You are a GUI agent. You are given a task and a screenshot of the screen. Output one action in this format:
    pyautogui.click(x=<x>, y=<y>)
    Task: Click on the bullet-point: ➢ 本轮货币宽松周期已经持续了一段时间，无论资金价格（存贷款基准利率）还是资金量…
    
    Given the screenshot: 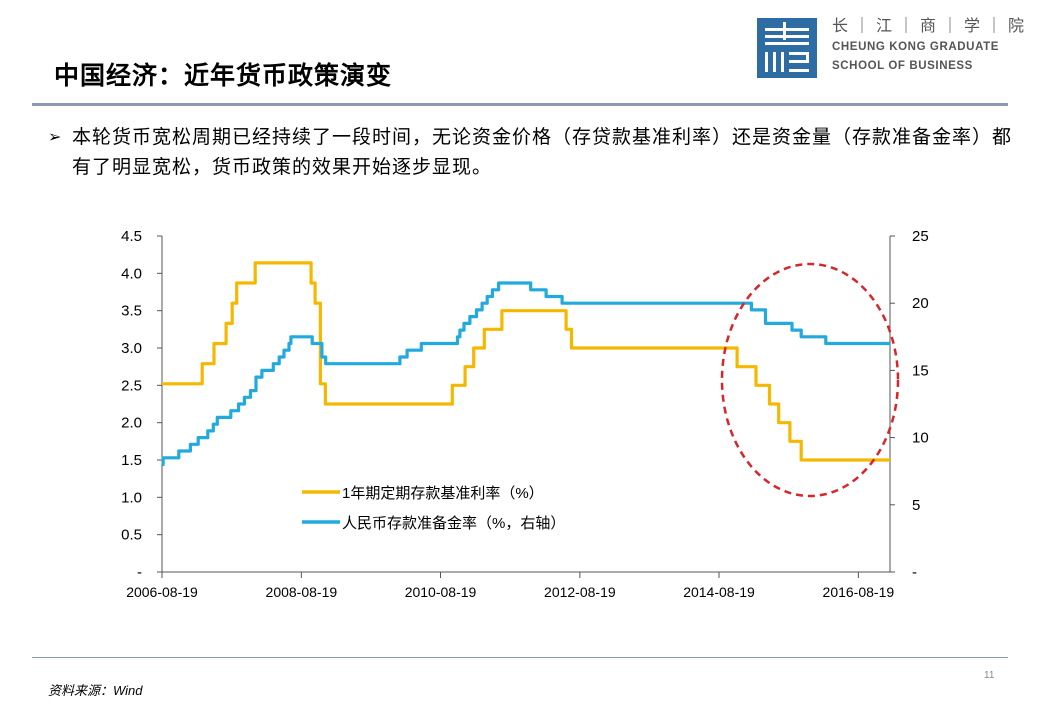 What is the action you would take?
    pyautogui.click(x=530, y=152)
    